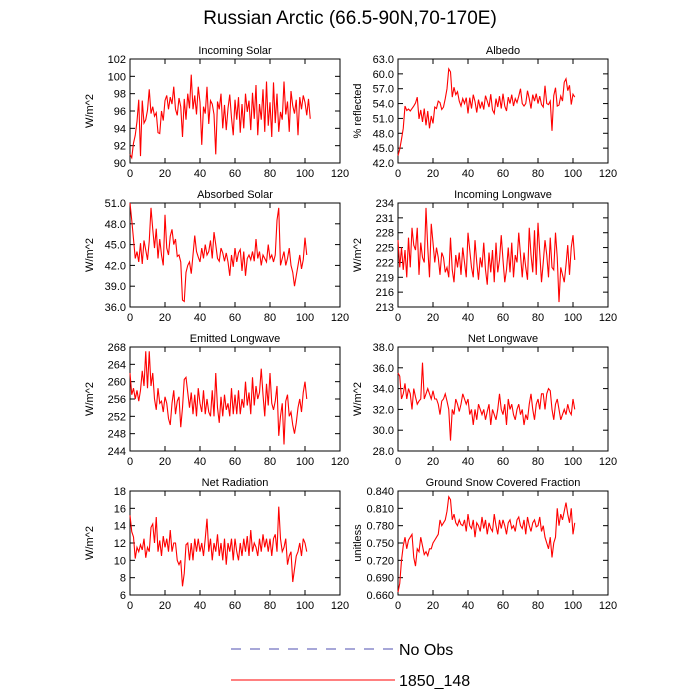 The image size is (700, 700). What do you see at coordinates (120, 129) in the screenshot?
I see `y-tick-label: 94` at bounding box center [120, 129].